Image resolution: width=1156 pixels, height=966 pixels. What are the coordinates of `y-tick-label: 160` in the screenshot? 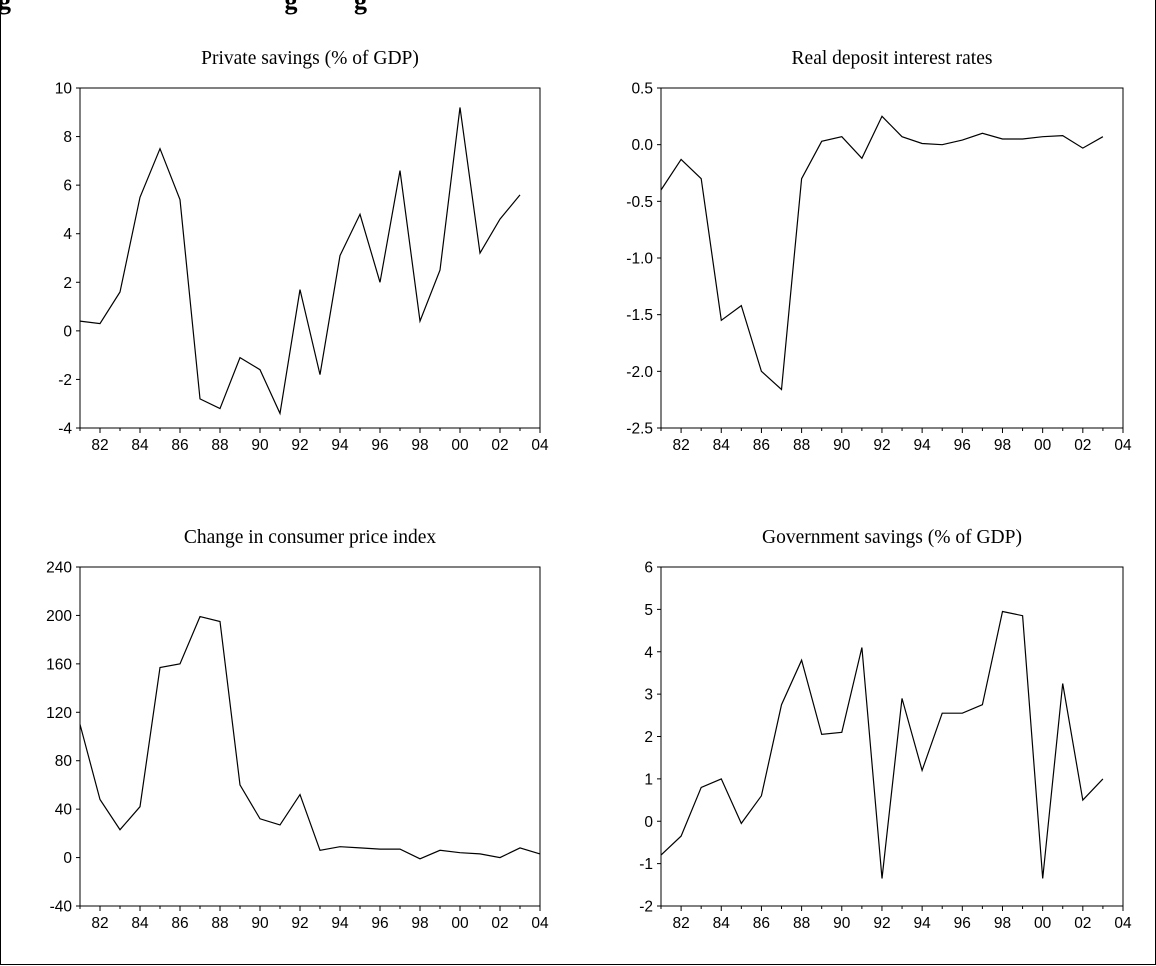 It's located at (59, 664).